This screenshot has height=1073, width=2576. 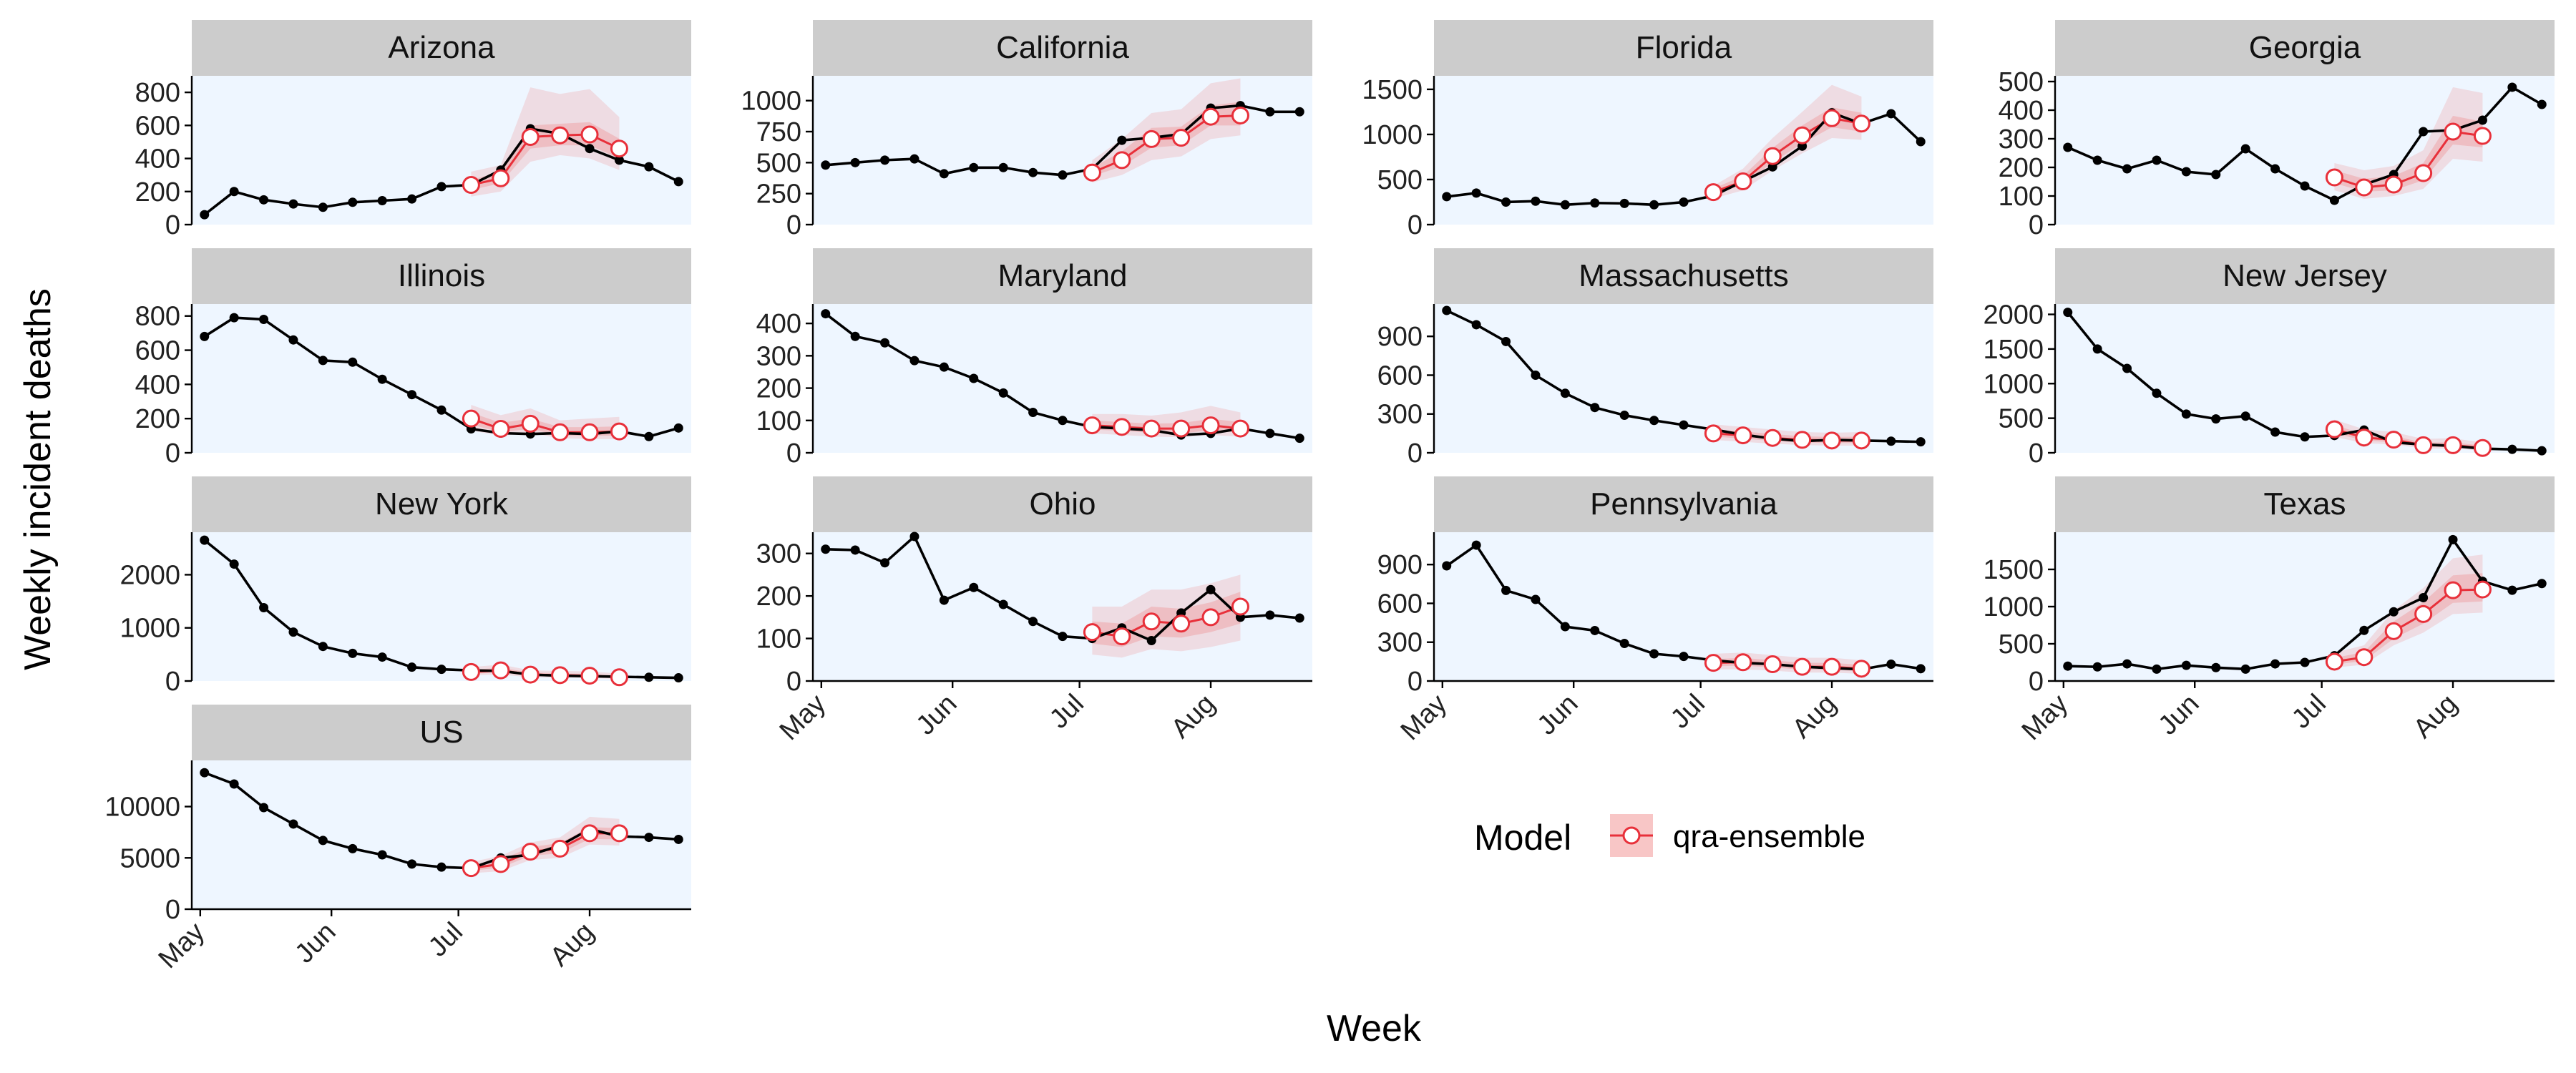 I want to click on y-tick-label: 200, so click(x=778, y=597).